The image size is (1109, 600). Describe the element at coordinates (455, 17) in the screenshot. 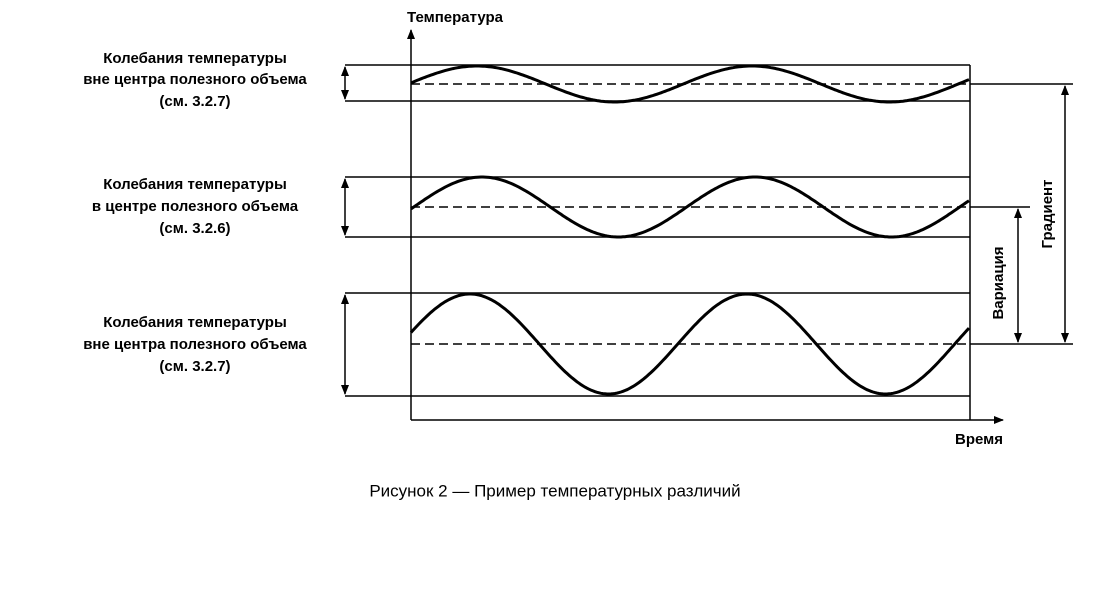

I see `y-axis-label: Температура` at that location.